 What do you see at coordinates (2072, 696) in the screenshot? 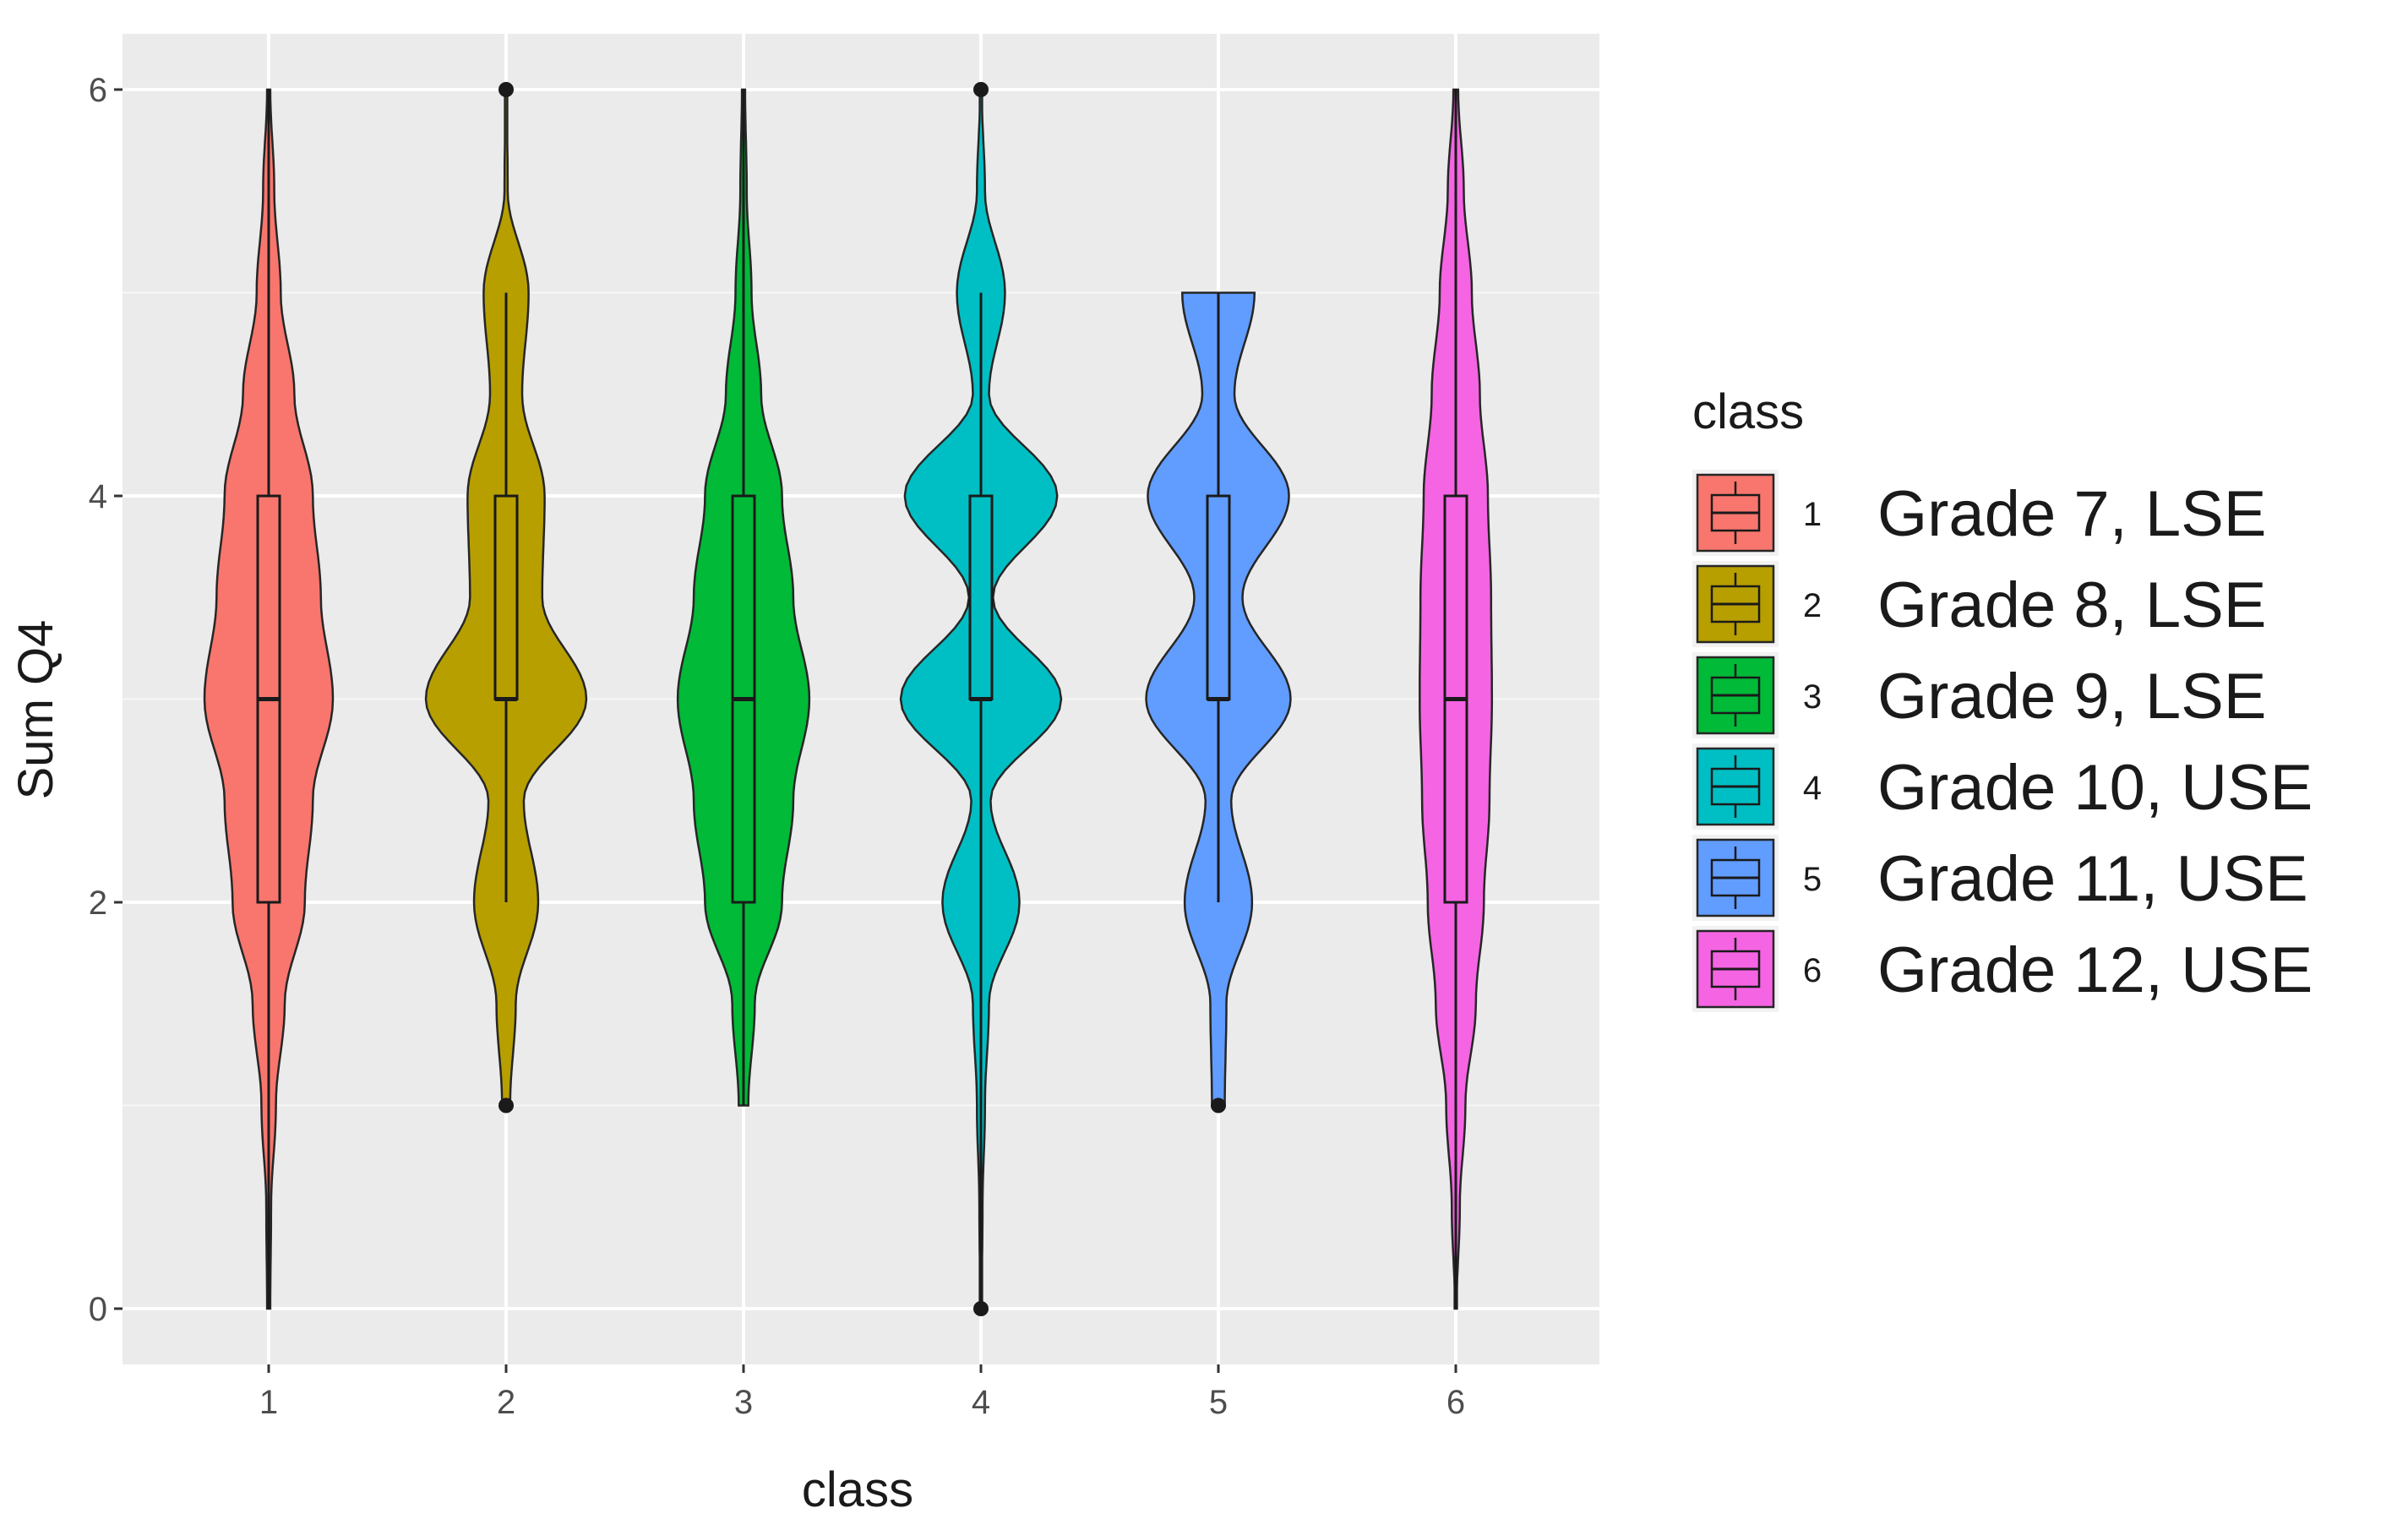
I see `legend-label: Grade 9, LSE` at bounding box center [2072, 696].